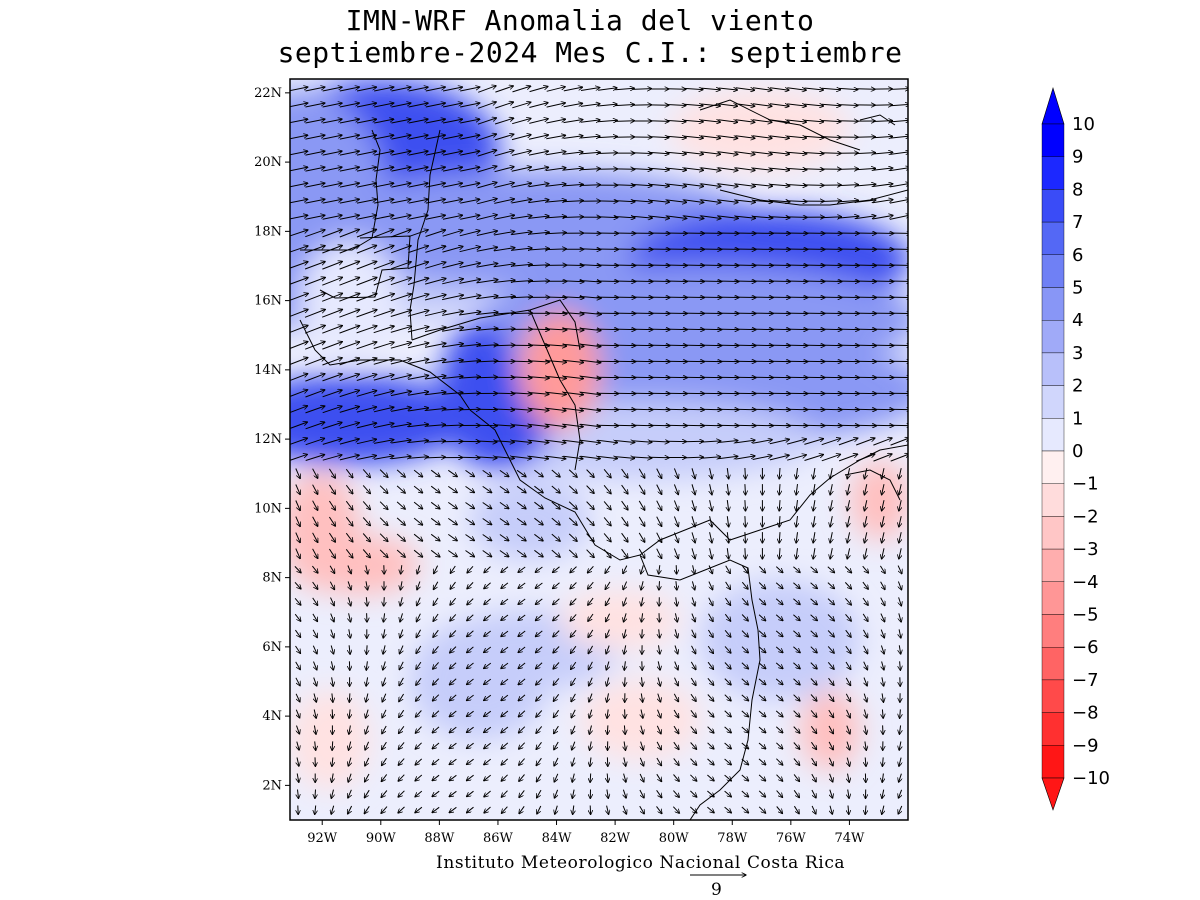 This screenshot has height=900, width=1200. What do you see at coordinates (674, 838) in the screenshot?
I see `lon-tick-label: 80W` at bounding box center [674, 838].